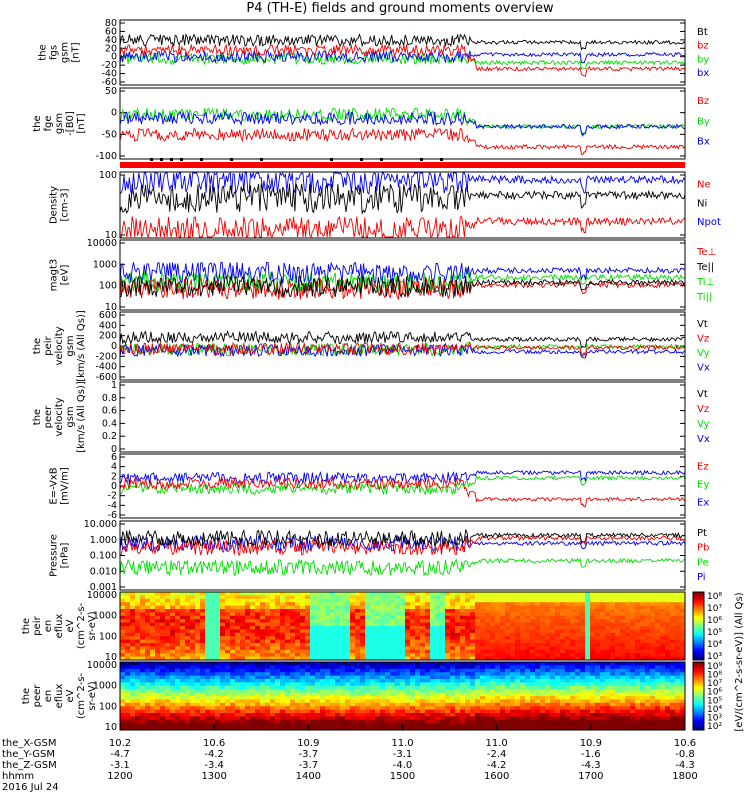  I want to click on legend-vi-2: Vy, so click(703, 353).